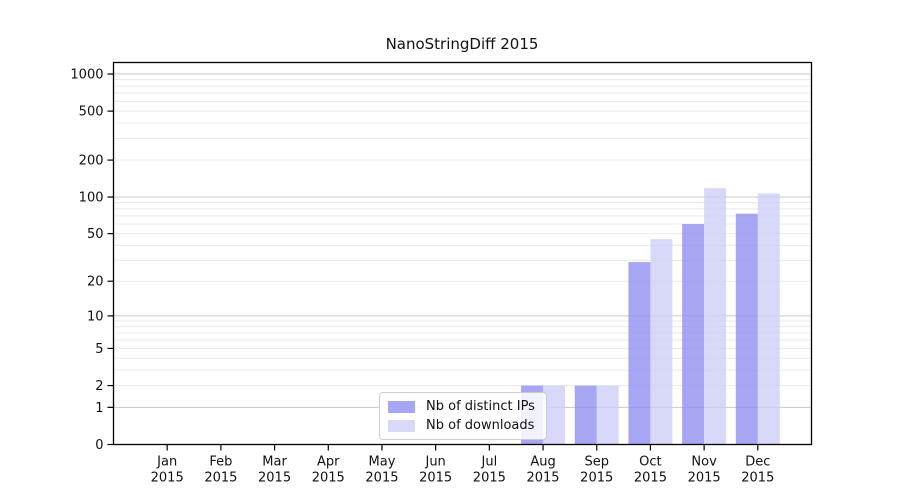 The height and width of the screenshot is (500, 900). What do you see at coordinates (463, 416) in the screenshot?
I see `legend: Nb of distinct IPs Nb of downloads` at bounding box center [463, 416].